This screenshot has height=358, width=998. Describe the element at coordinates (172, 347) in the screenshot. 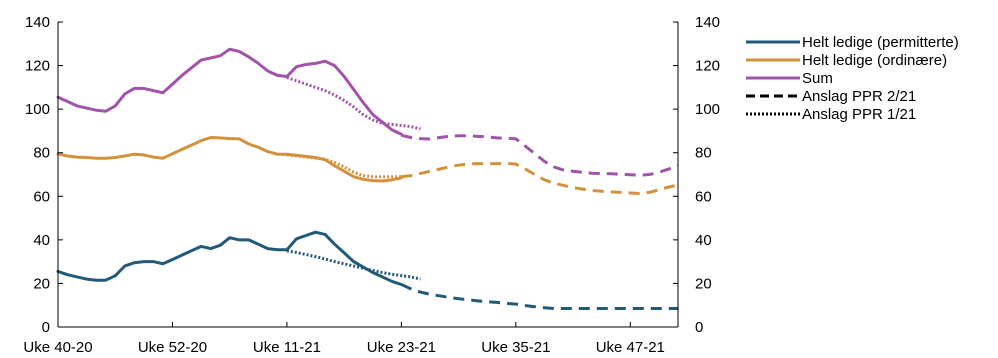

I see `x-tick-label: Uke 52-20` at that location.